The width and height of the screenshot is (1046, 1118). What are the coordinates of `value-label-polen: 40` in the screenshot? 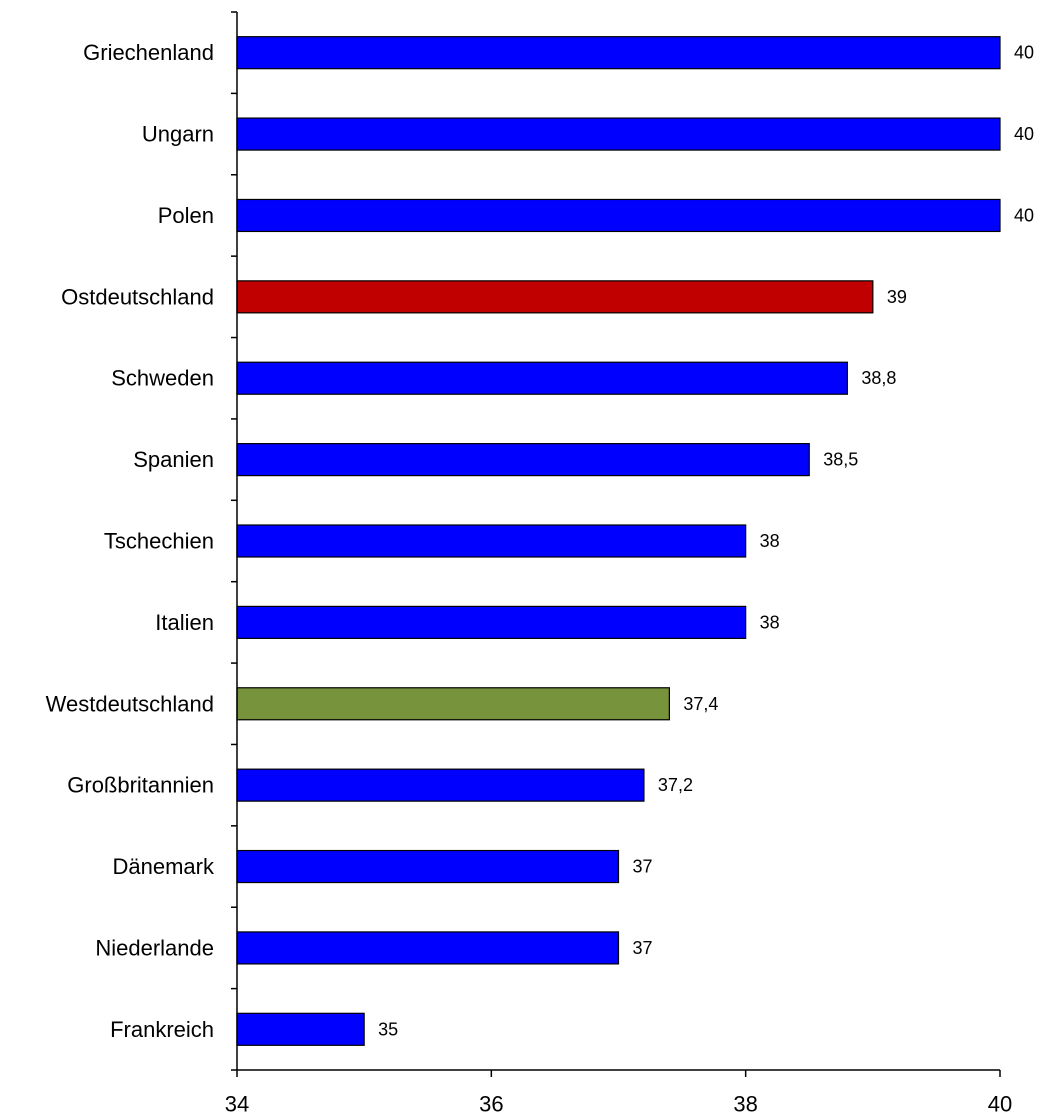 It's located at (1024, 215).